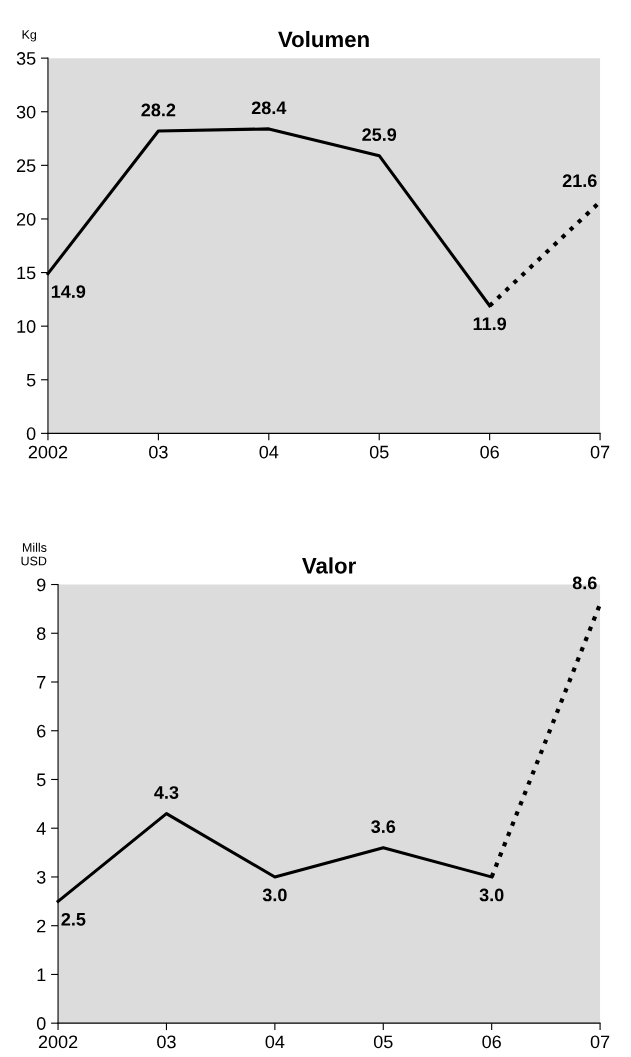 This screenshot has width=631, height=1057. I want to click on data-label: 8.6, so click(584, 583).